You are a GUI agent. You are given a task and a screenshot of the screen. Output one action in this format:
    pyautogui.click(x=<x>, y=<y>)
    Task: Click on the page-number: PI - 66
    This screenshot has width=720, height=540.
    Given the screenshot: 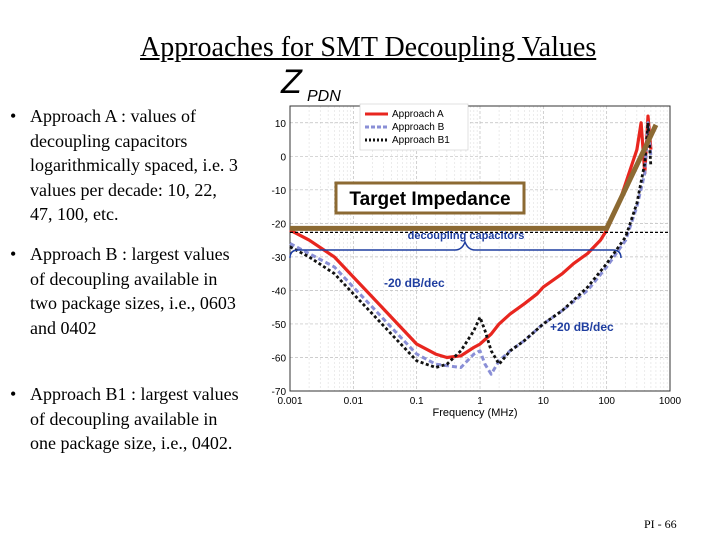 What is the action you would take?
    pyautogui.click(x=660, y=524)
    